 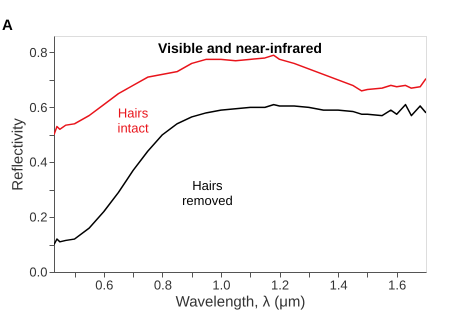 I want to click on x-tick-label: 1.2, so click(x=280, y=285).